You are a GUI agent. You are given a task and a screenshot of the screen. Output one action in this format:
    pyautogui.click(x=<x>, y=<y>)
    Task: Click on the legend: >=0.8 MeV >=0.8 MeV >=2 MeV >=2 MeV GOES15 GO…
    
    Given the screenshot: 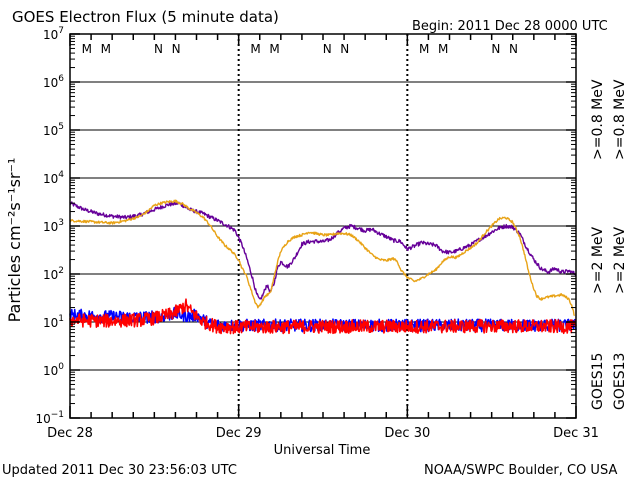 What is the action you would take?
    pyautogui.click(x=609, y=244)
    